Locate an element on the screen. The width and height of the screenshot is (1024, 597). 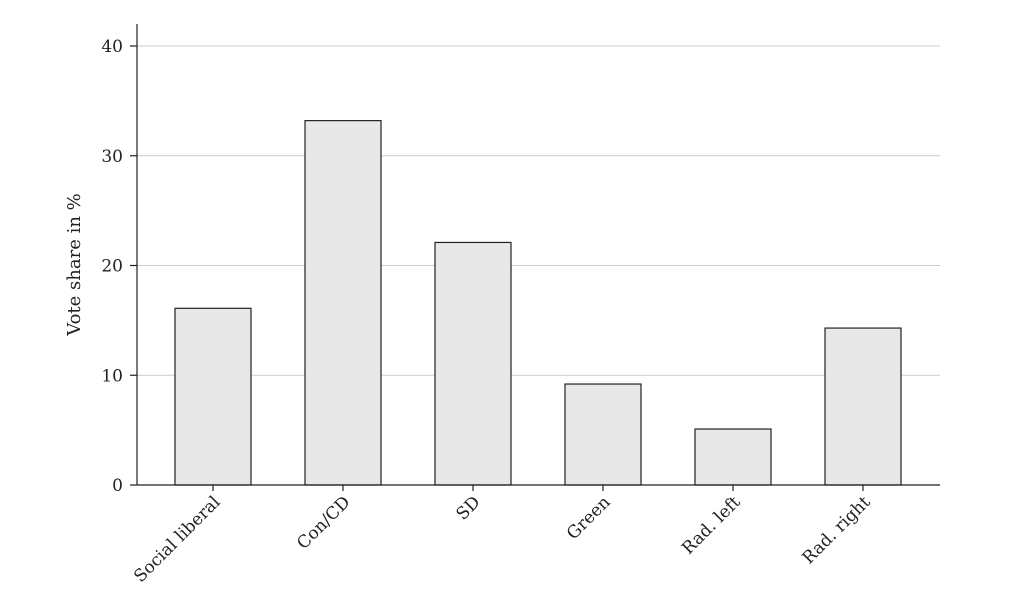
y-tick-label: 0 is located at coordinates (117, 486).